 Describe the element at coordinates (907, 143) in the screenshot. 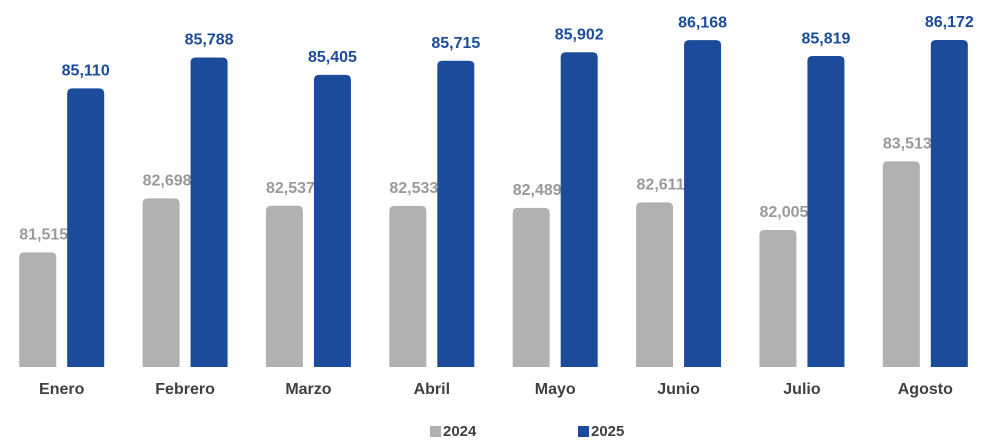

I see `data-label: 83,513` at that location.